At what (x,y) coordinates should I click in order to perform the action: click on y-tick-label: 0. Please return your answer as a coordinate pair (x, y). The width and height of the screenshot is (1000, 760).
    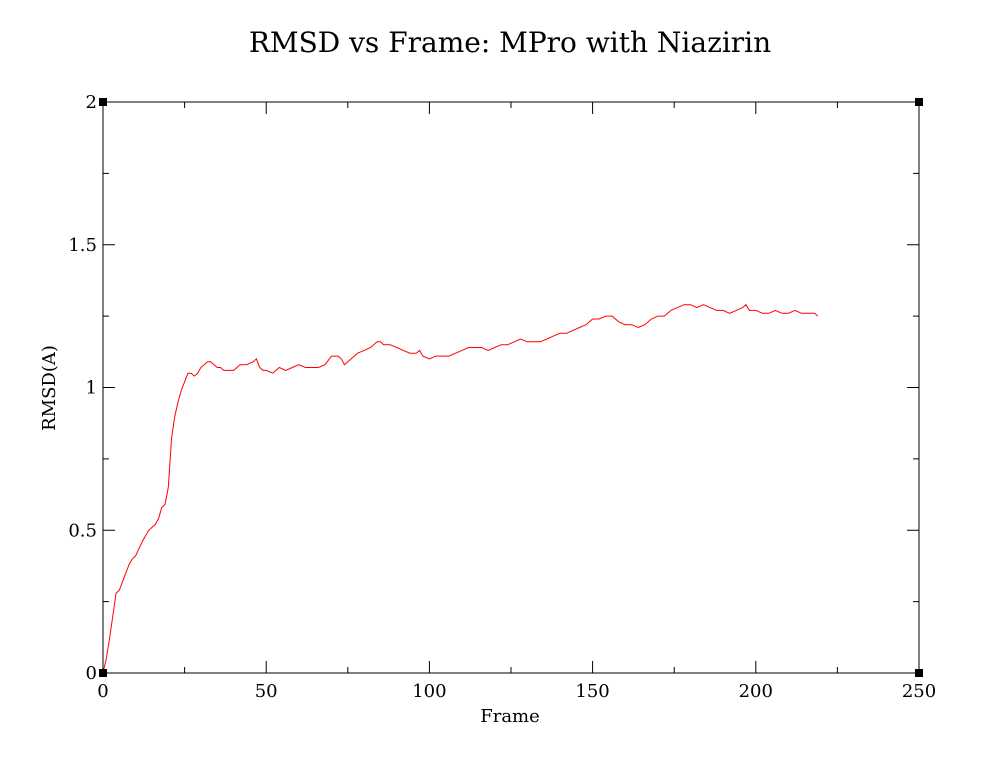
    Looking at the image, I should click on (91, 673).